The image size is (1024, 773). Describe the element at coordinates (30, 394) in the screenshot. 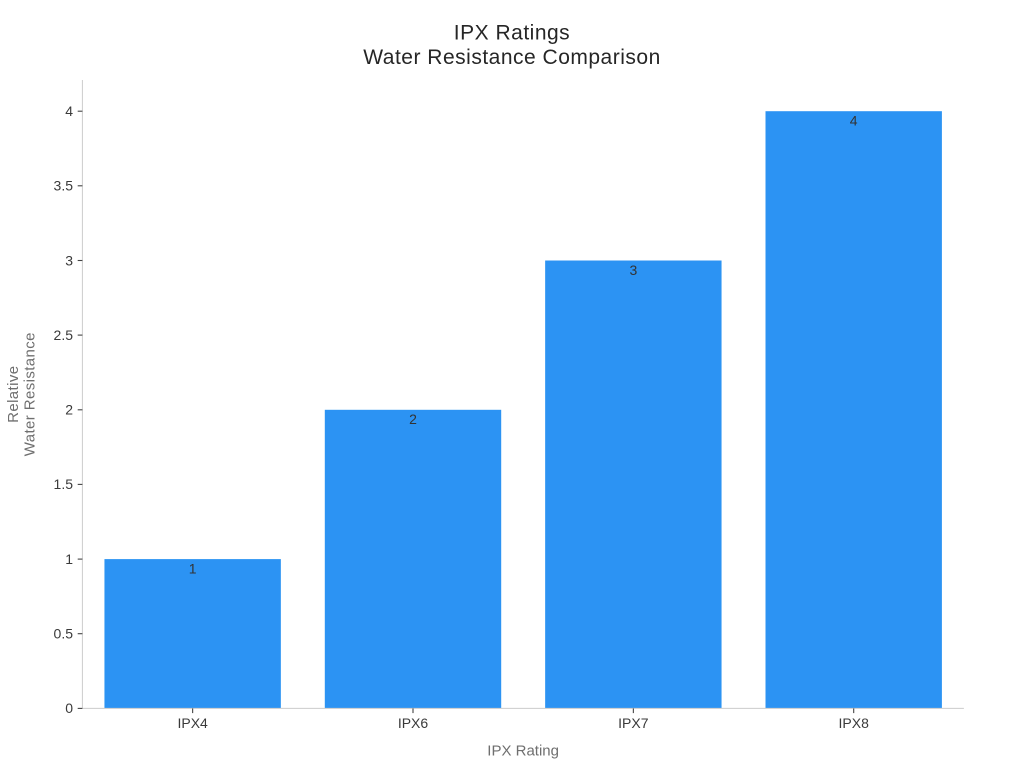

I see `svg-text: Water Resistance` at that location.